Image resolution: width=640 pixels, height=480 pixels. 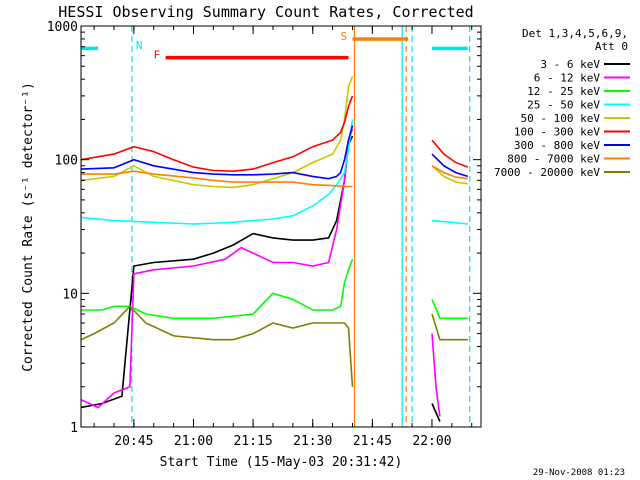 What do you see at coordinates (563, 105) in the screenshot?
I see `legend-label: 25 - 50 keV` at bounding box center [563, 105].